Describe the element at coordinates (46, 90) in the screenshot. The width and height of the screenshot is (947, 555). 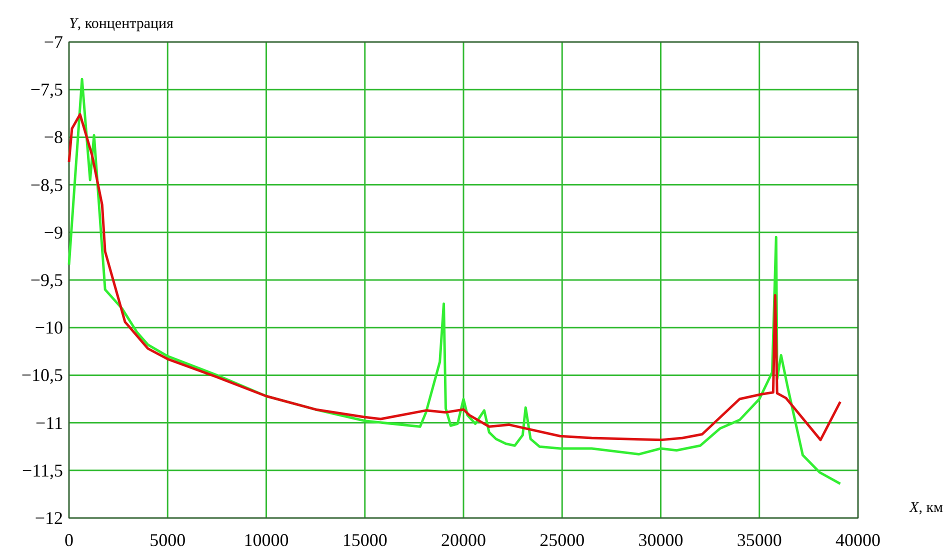
I see `y-tick-label: −7,5` at that location.